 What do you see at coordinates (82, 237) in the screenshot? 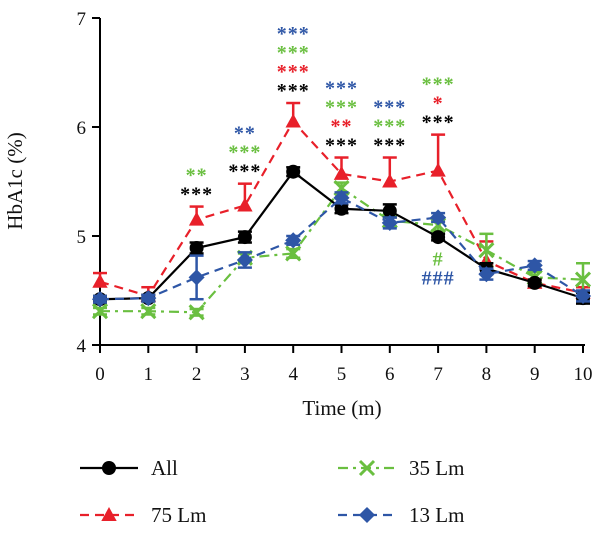
I see `y-tick-label: 5` at bounding box center [82, 237].